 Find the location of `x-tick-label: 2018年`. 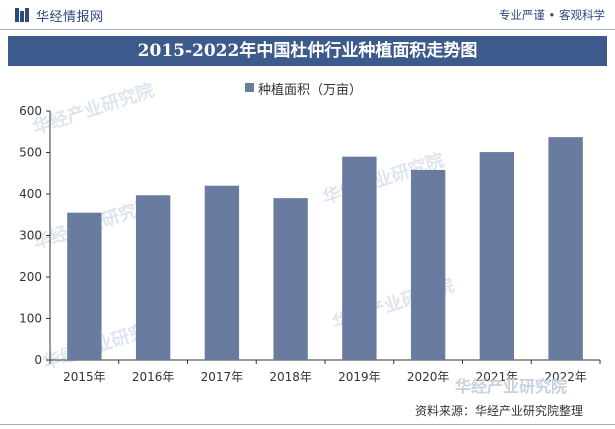

x-tick-label: 2018年 is located at coordinates (290, 377).